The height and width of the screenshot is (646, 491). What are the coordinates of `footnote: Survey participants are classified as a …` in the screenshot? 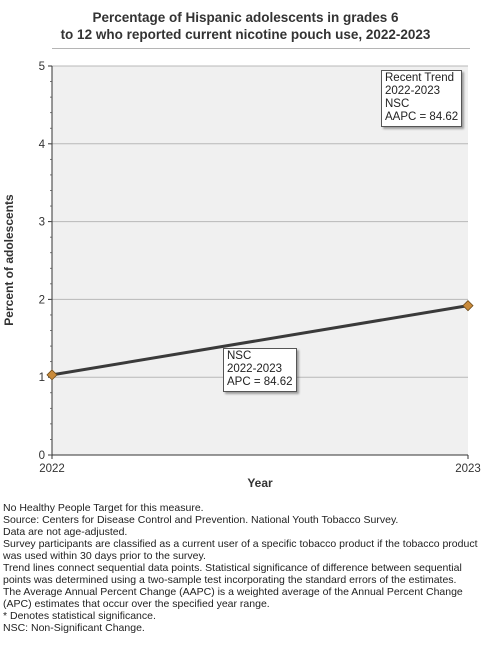 It's located at (240, 550).